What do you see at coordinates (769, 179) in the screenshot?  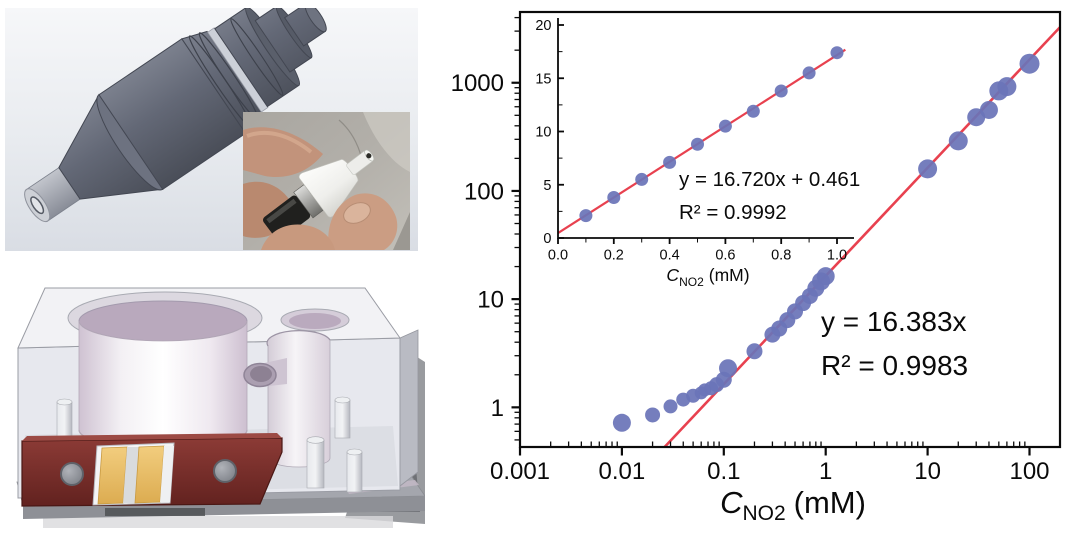 I see `inset-fit-equation: y = 16.720x + 0.461` at bounding box center [769, 179].